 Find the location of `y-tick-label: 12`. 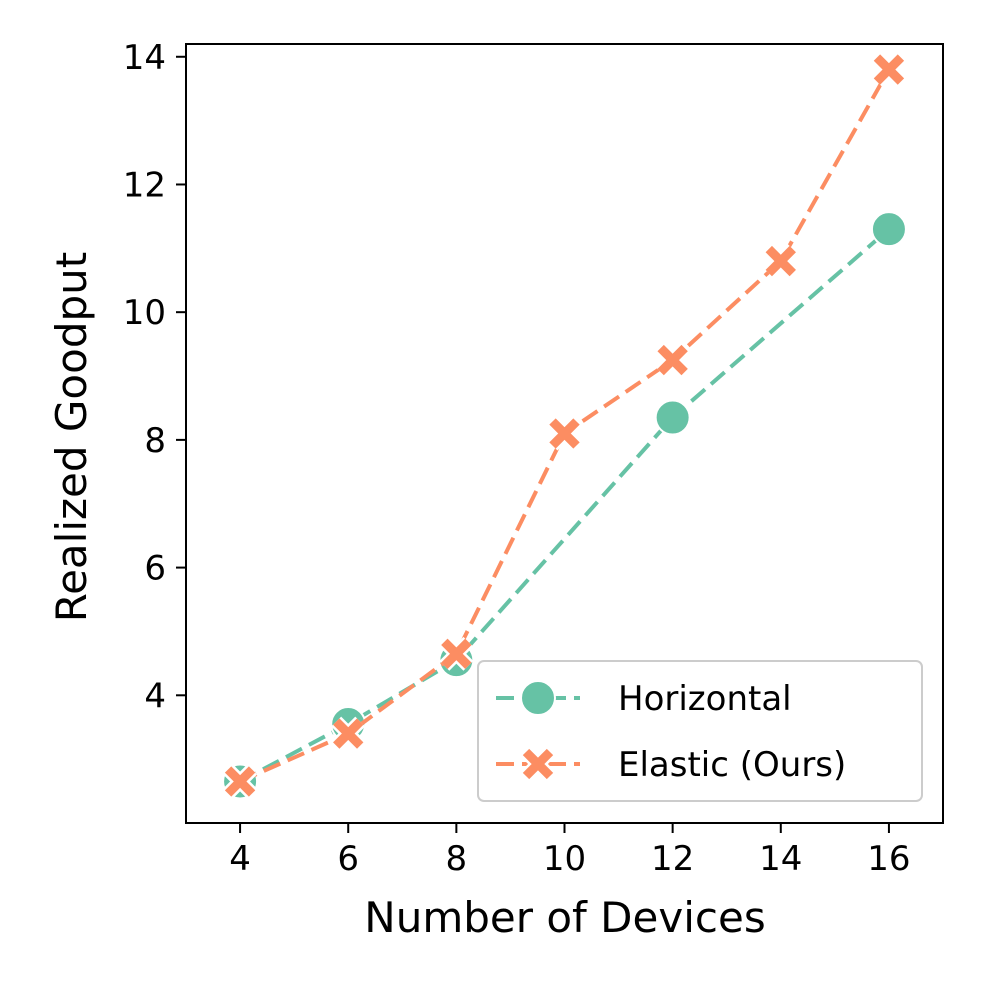

y-tick-label: 12 is located at coordinates (144, 185).